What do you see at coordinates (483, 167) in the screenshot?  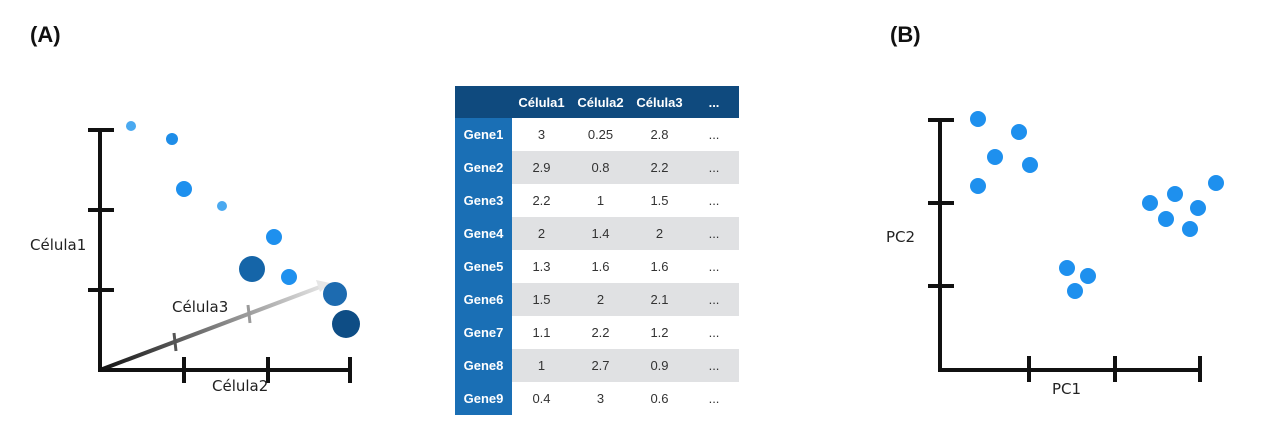 I see `gene-name-cell: Gene2` at bounding box center [483, 167].